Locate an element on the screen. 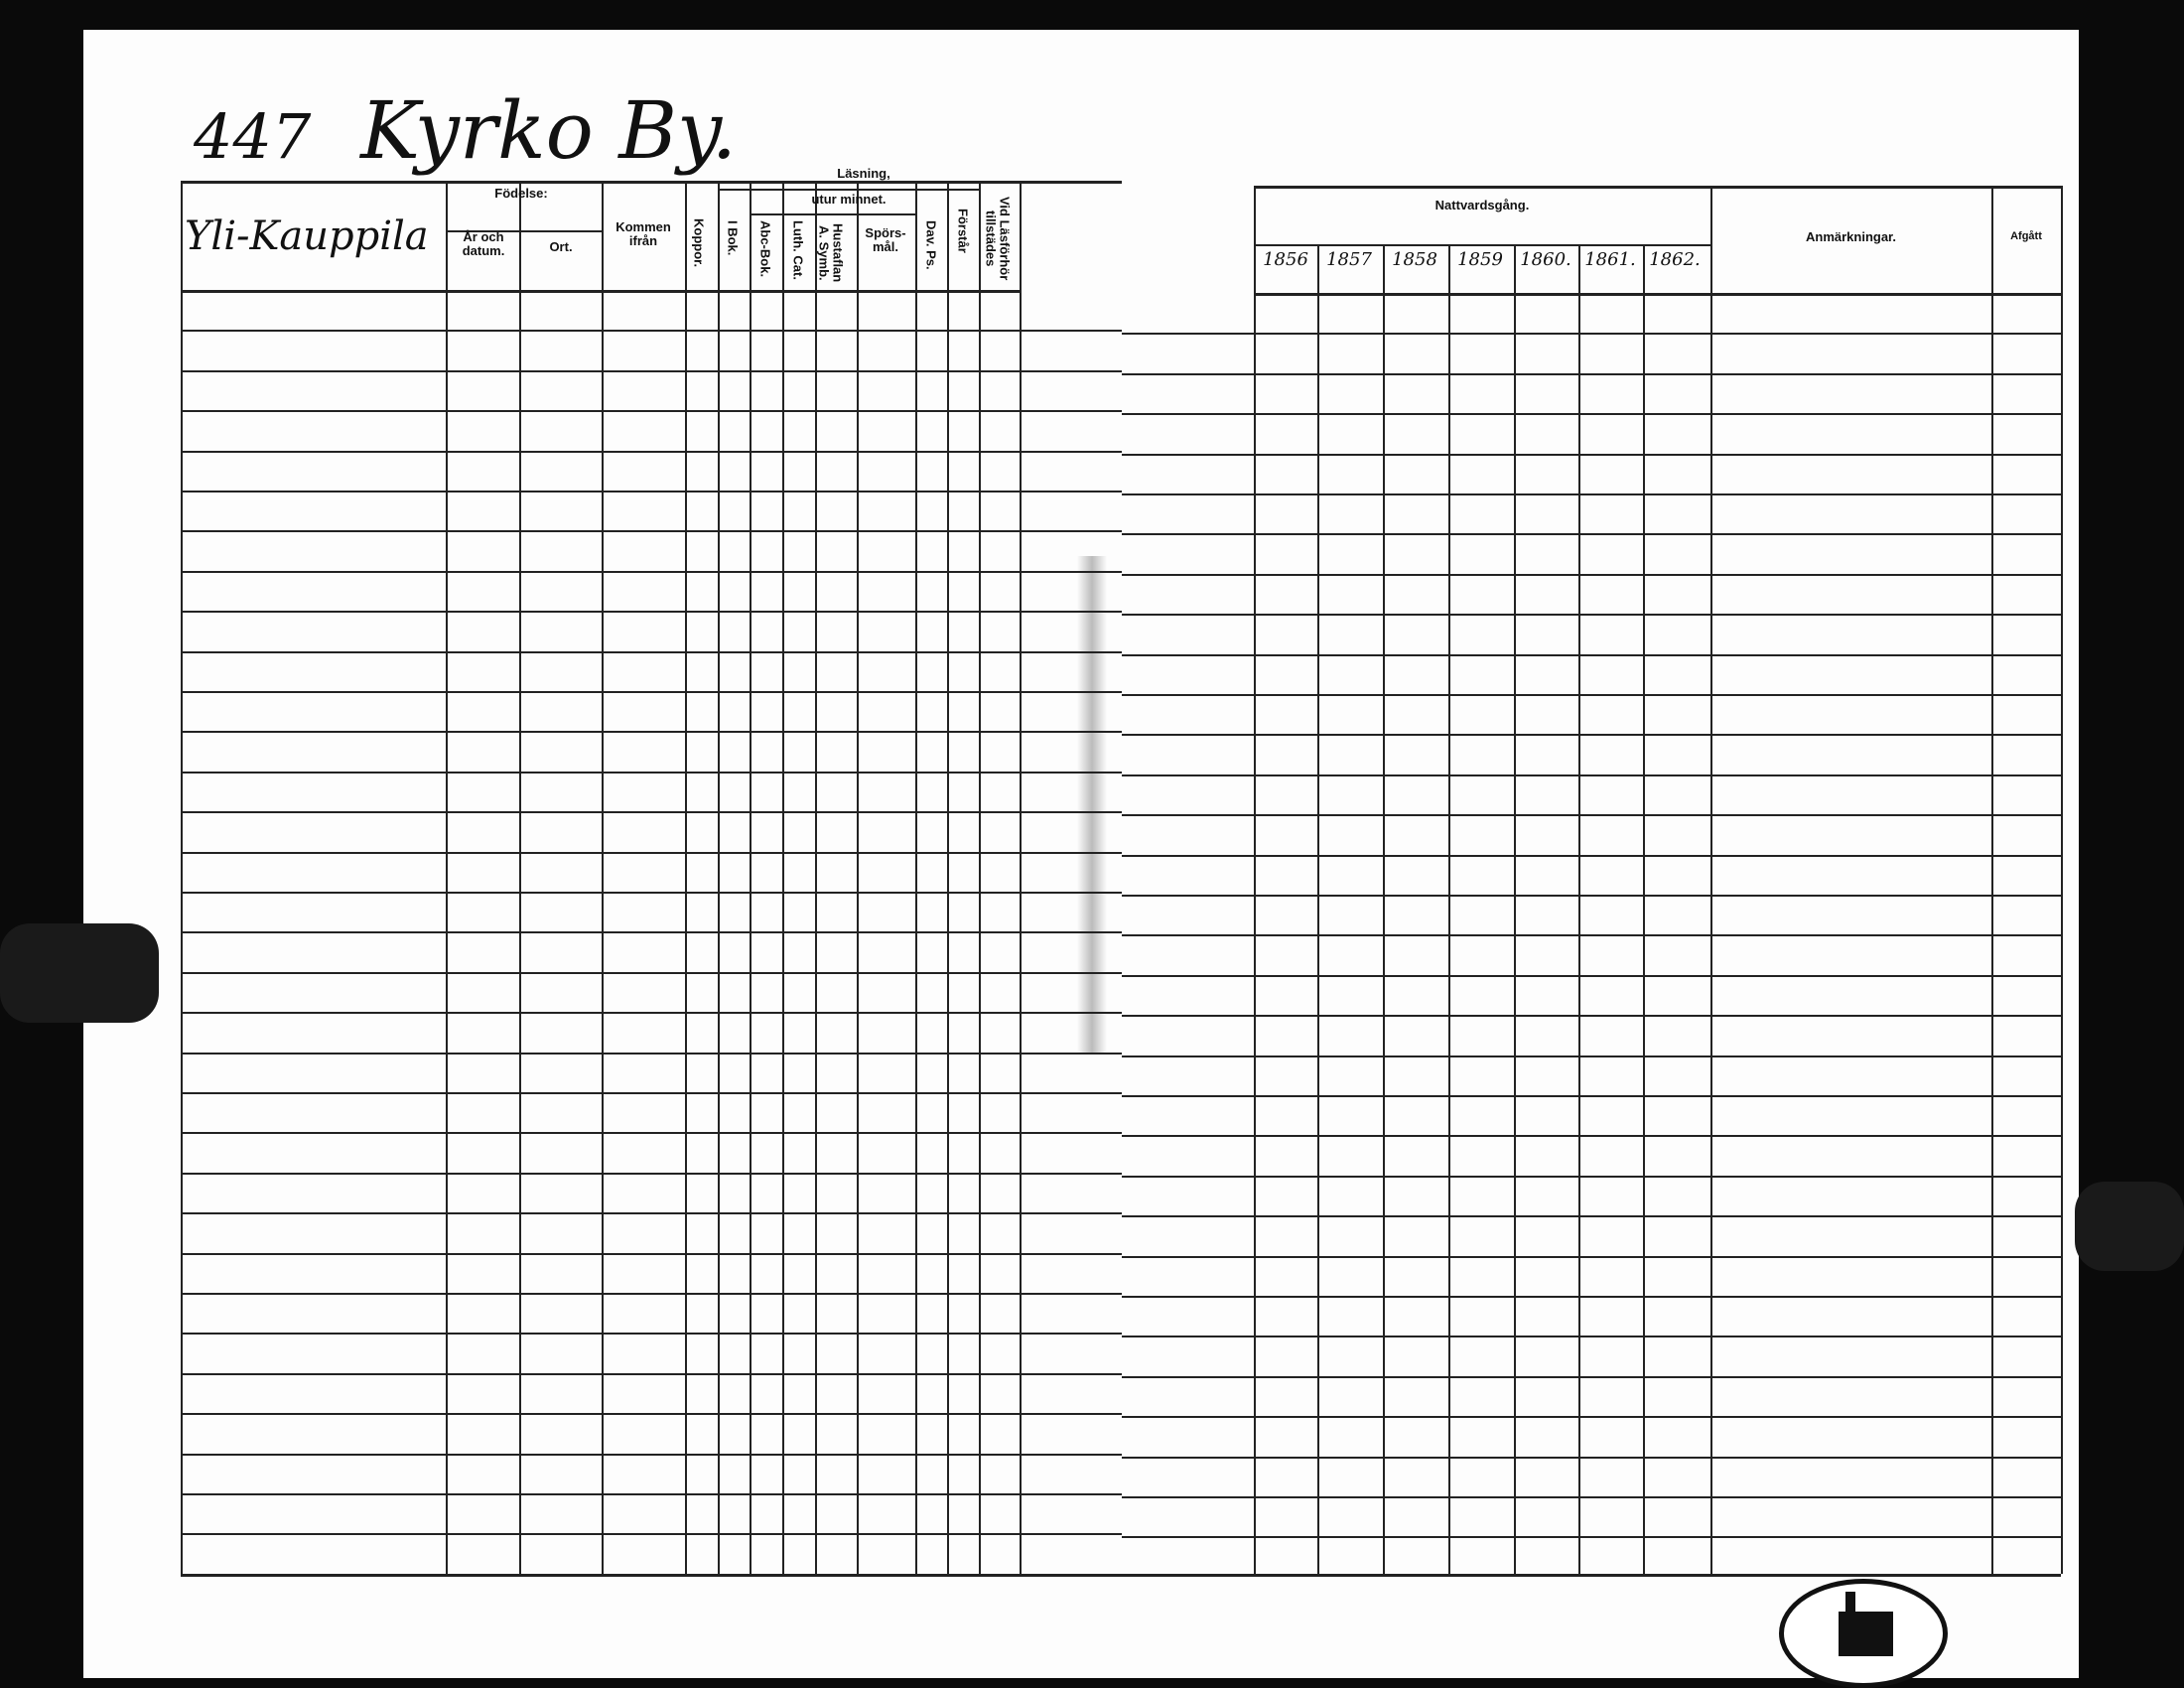 The height and width of the screenshot is (1688, 2184). header-hustaflan: Hustaflan A. Symb. is located at coordinates (831, 253).